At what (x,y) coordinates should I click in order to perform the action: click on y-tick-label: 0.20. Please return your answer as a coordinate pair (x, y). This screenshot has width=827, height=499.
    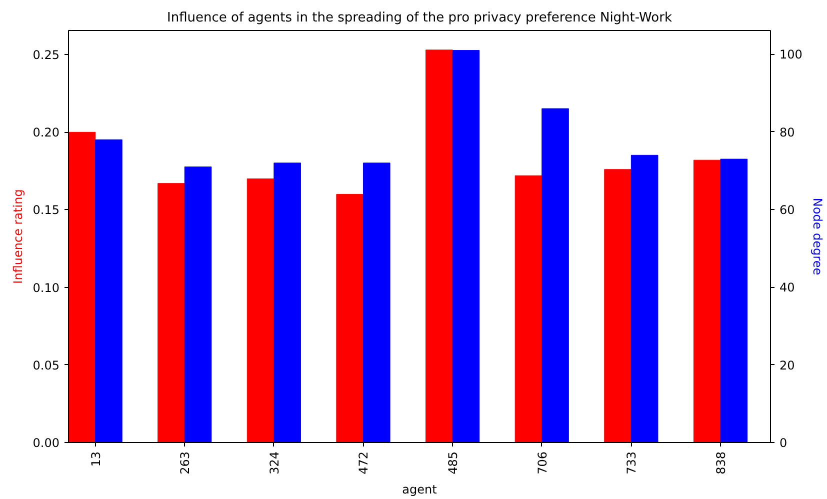
    Looking at the image, I should click on (46, 133).